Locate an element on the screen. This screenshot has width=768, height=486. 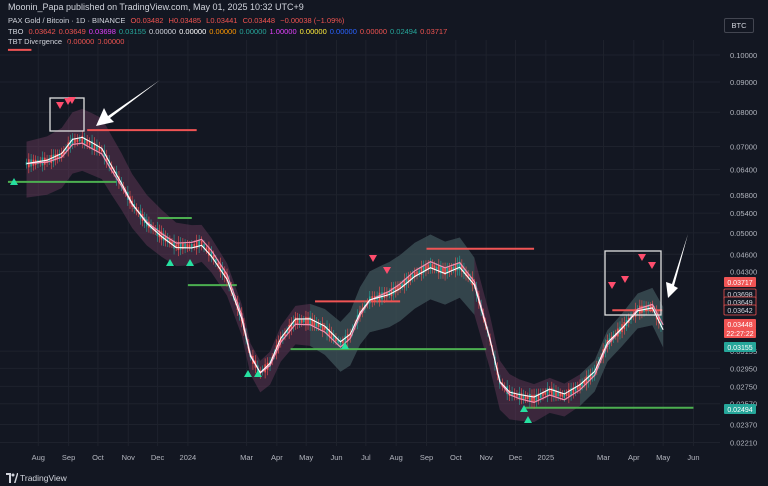
legend-close: C0.03448 is located at coordinates (259, 20).